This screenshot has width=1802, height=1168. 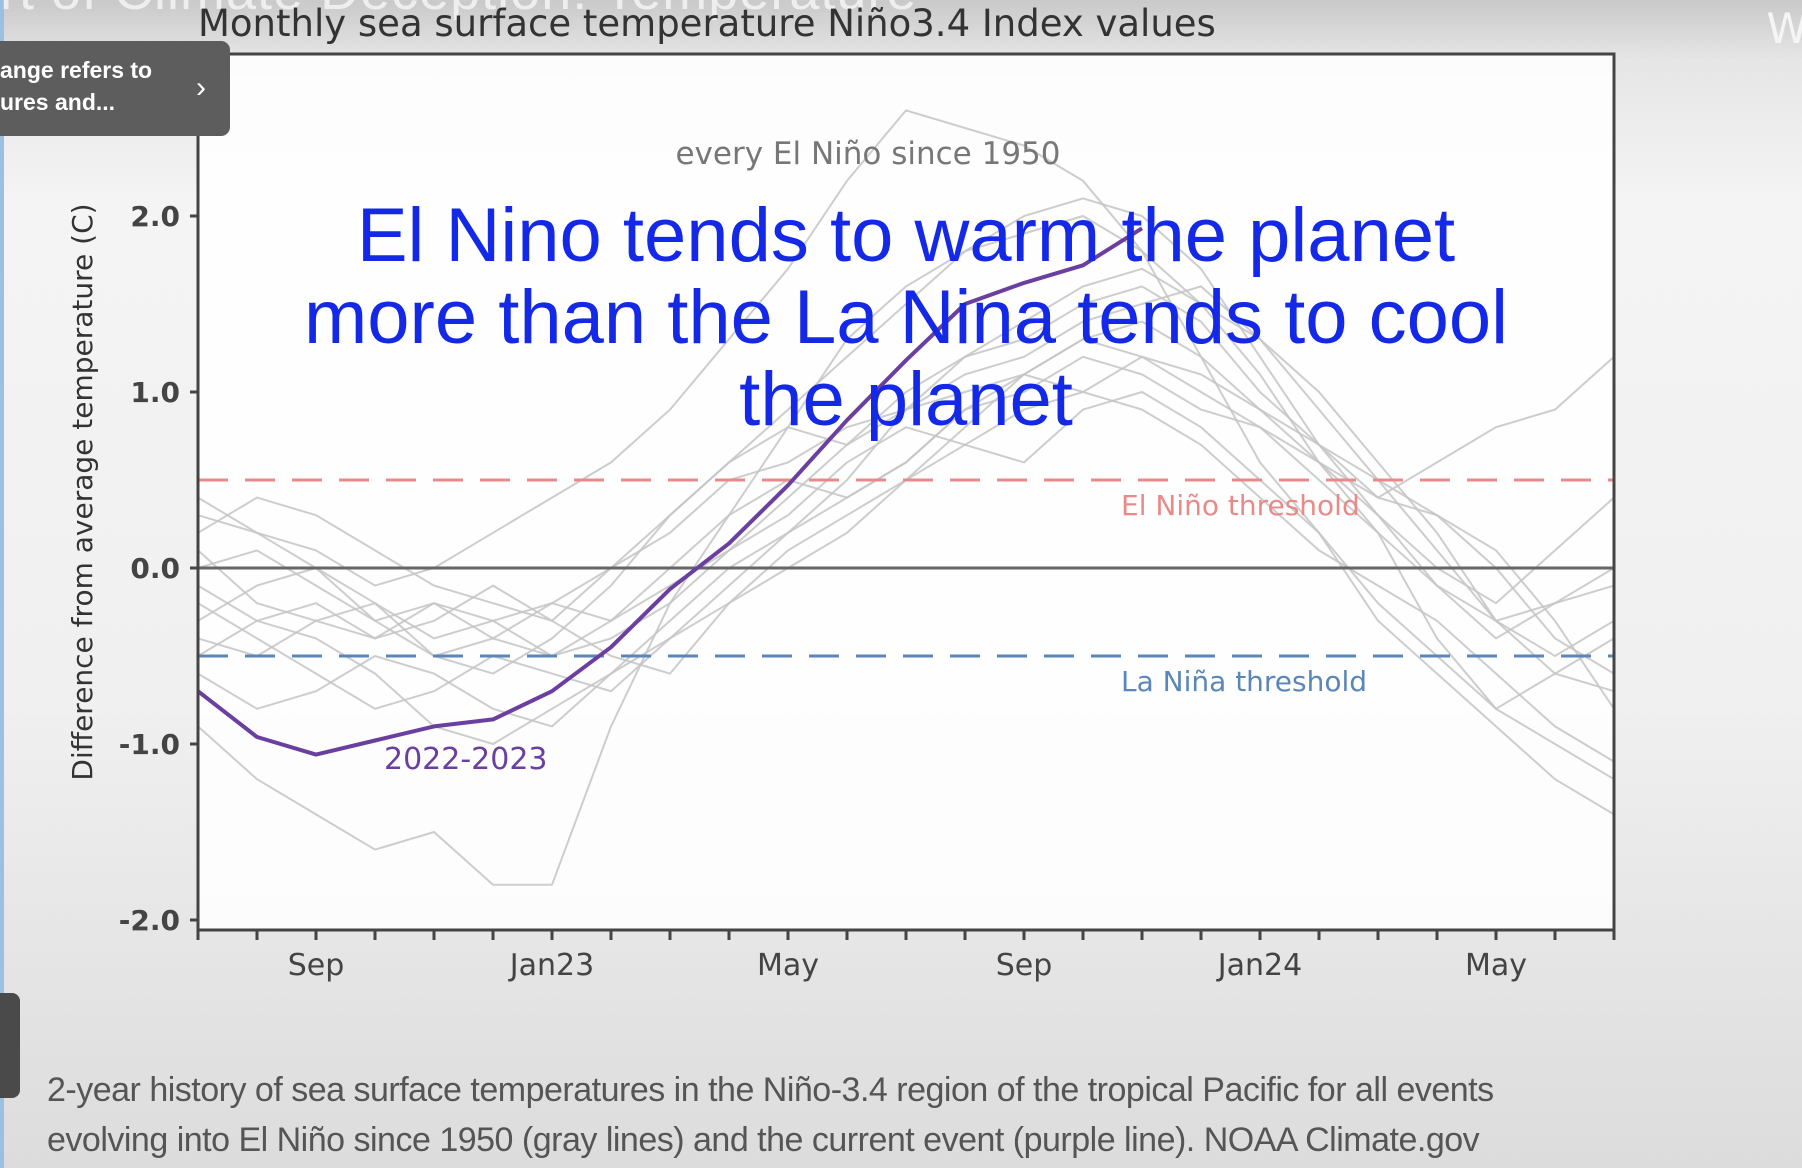 I want to click on chart-subtitle: every El Niño since 1950, so click(x=867, y=154).